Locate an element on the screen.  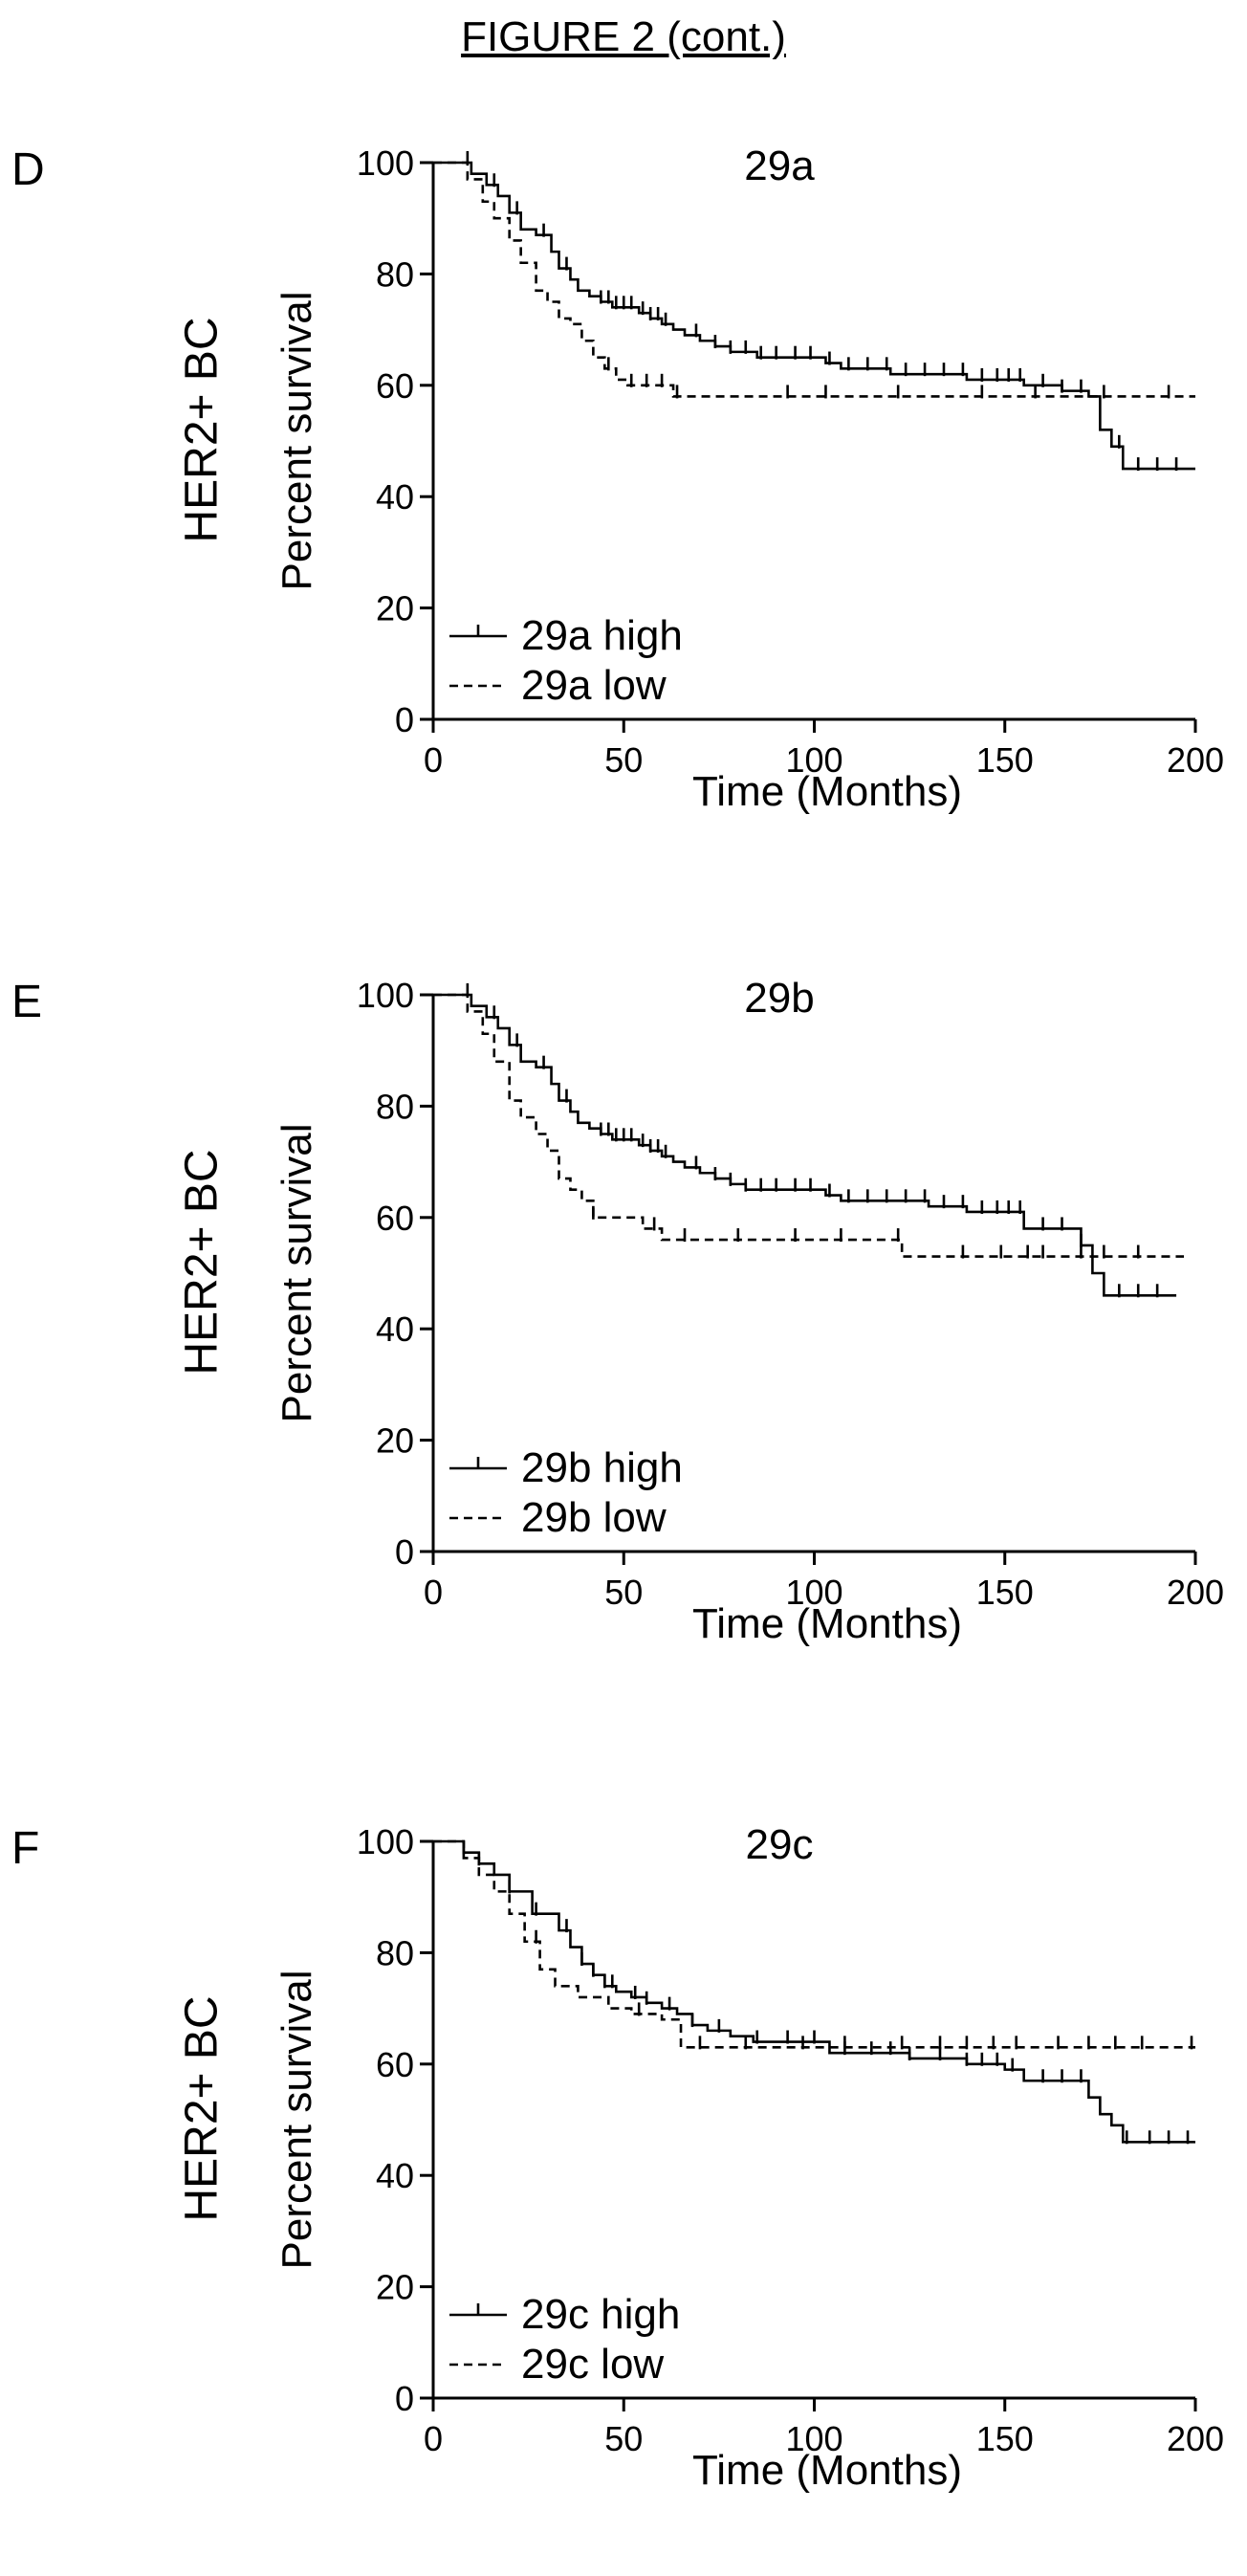
chart-title: 29a is located at coordinates (780, 166).